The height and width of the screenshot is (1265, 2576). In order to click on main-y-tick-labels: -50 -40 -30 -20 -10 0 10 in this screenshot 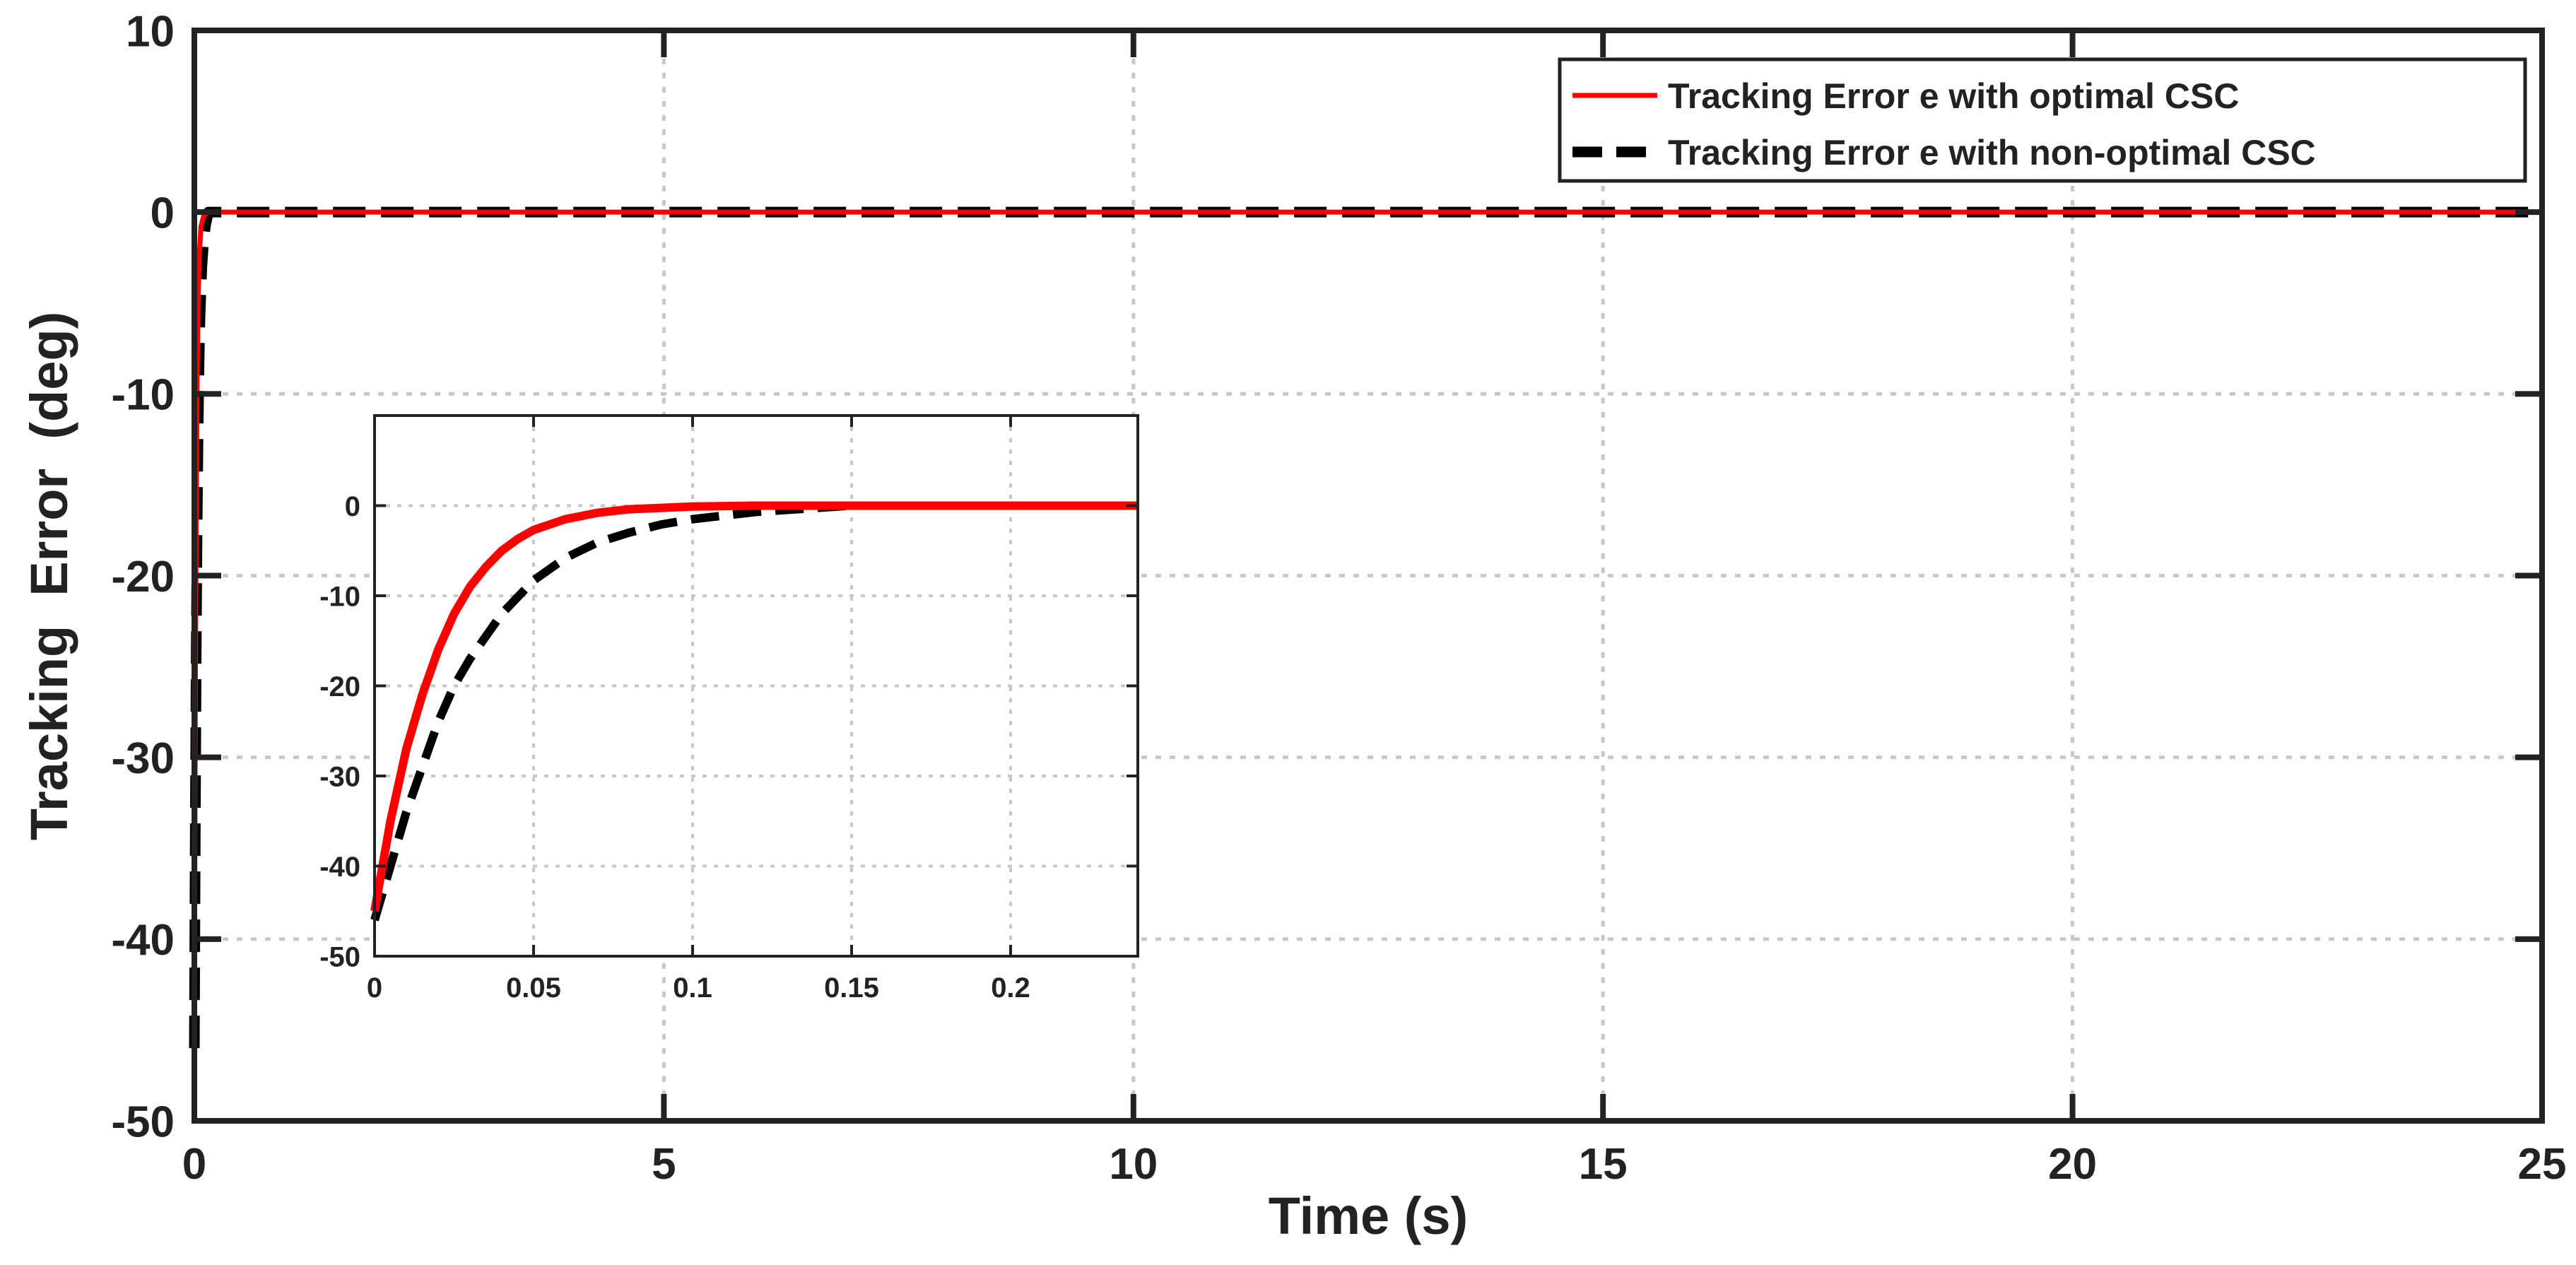, I will do `click(143, 576)`.